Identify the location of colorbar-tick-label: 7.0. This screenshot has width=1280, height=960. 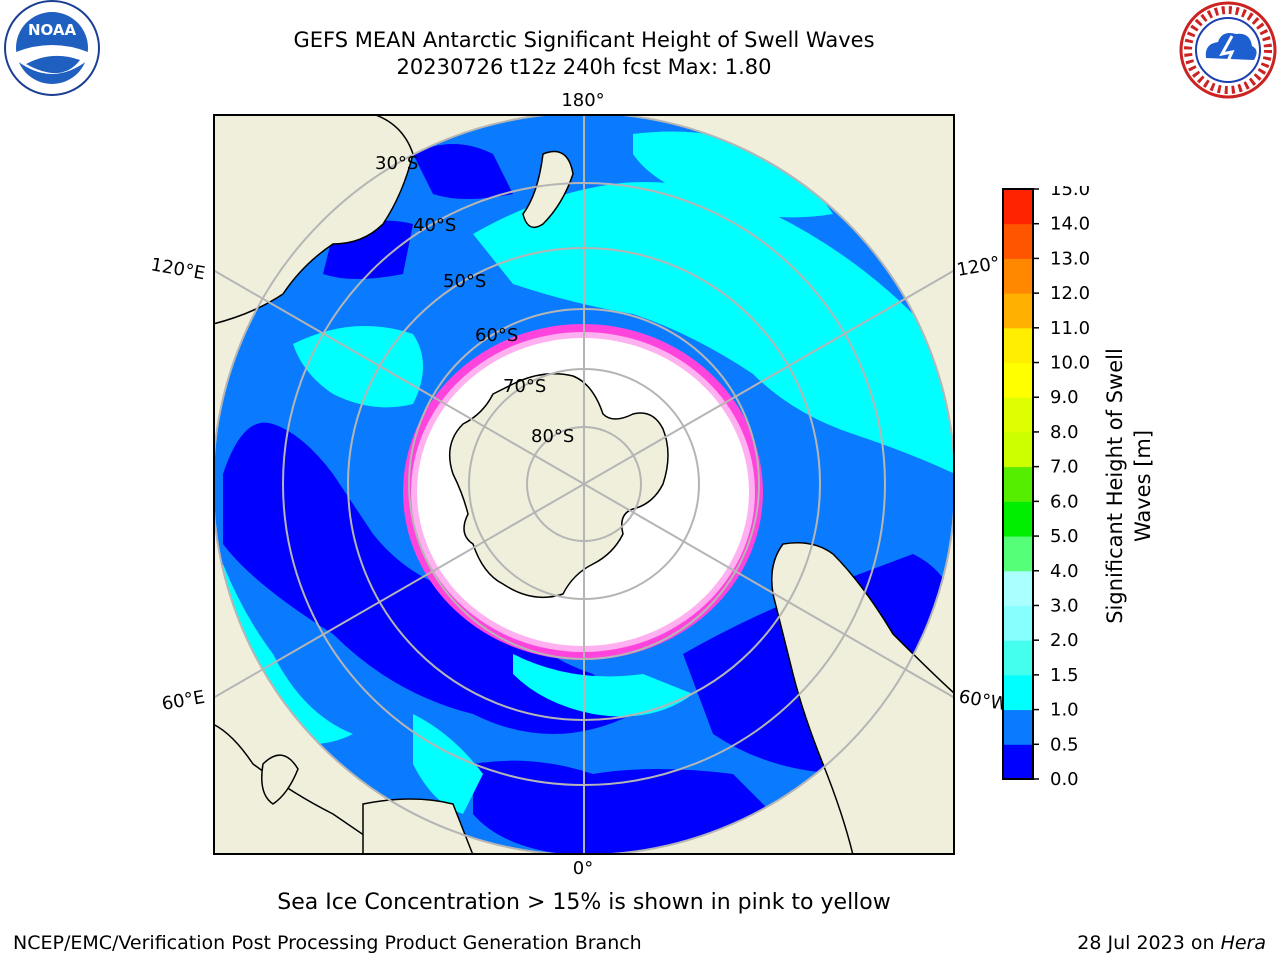
(1064, 467).